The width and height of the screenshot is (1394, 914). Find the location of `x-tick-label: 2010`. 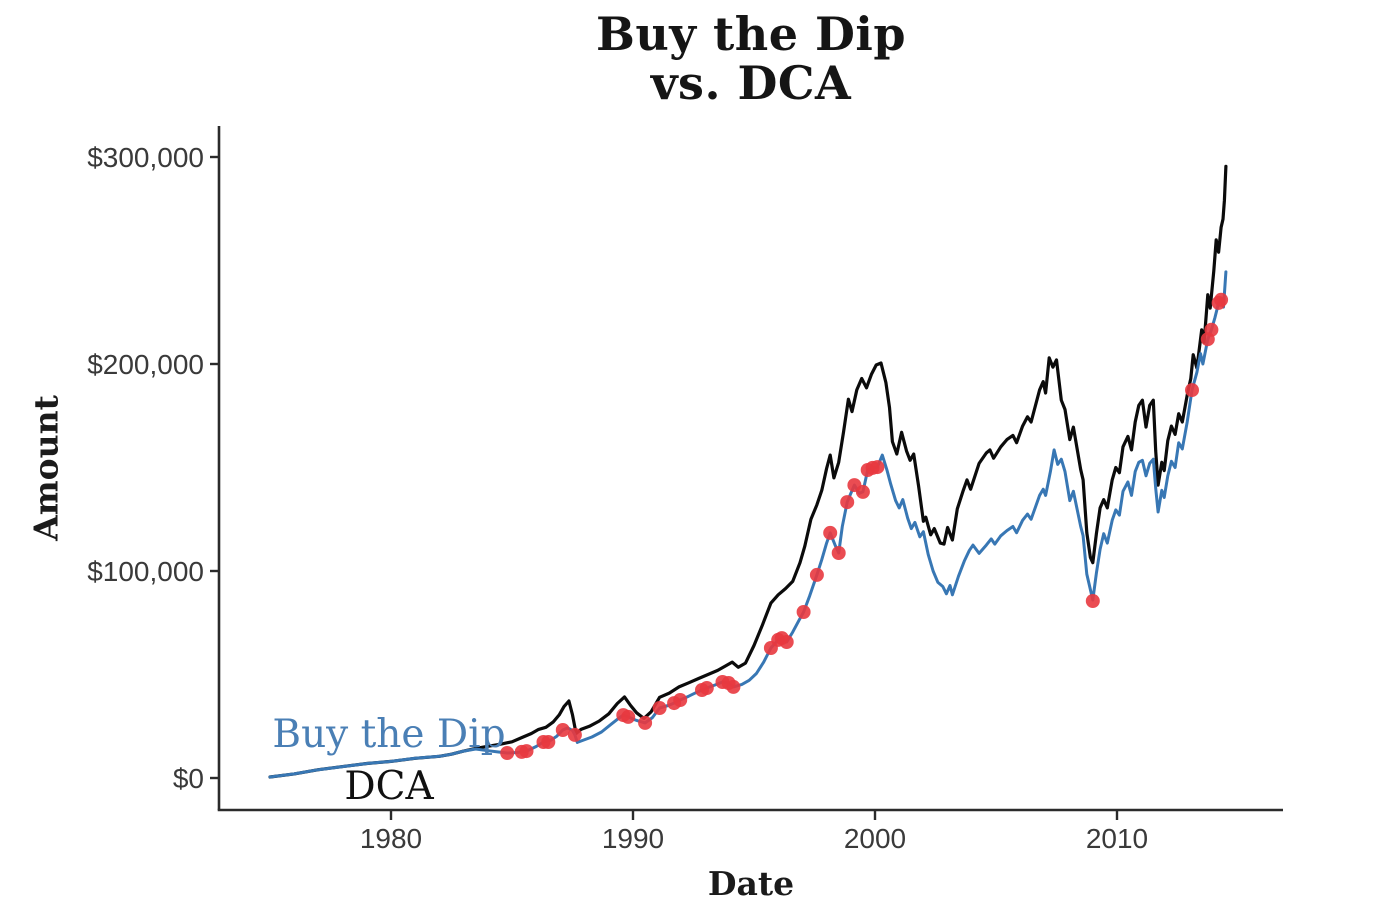

x-tick-label: 2010 is located at coordinates (1117, 838).